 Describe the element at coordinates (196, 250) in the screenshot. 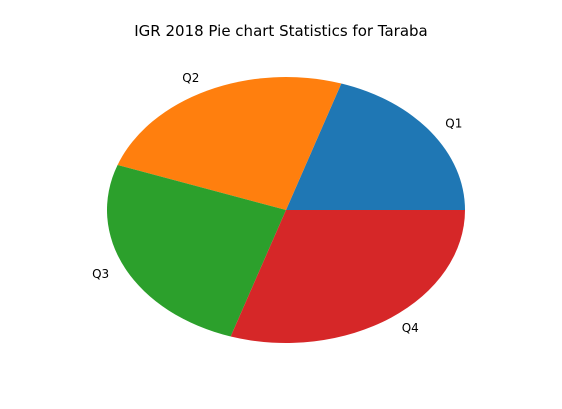

I see `pie-slice-q3` at that location.